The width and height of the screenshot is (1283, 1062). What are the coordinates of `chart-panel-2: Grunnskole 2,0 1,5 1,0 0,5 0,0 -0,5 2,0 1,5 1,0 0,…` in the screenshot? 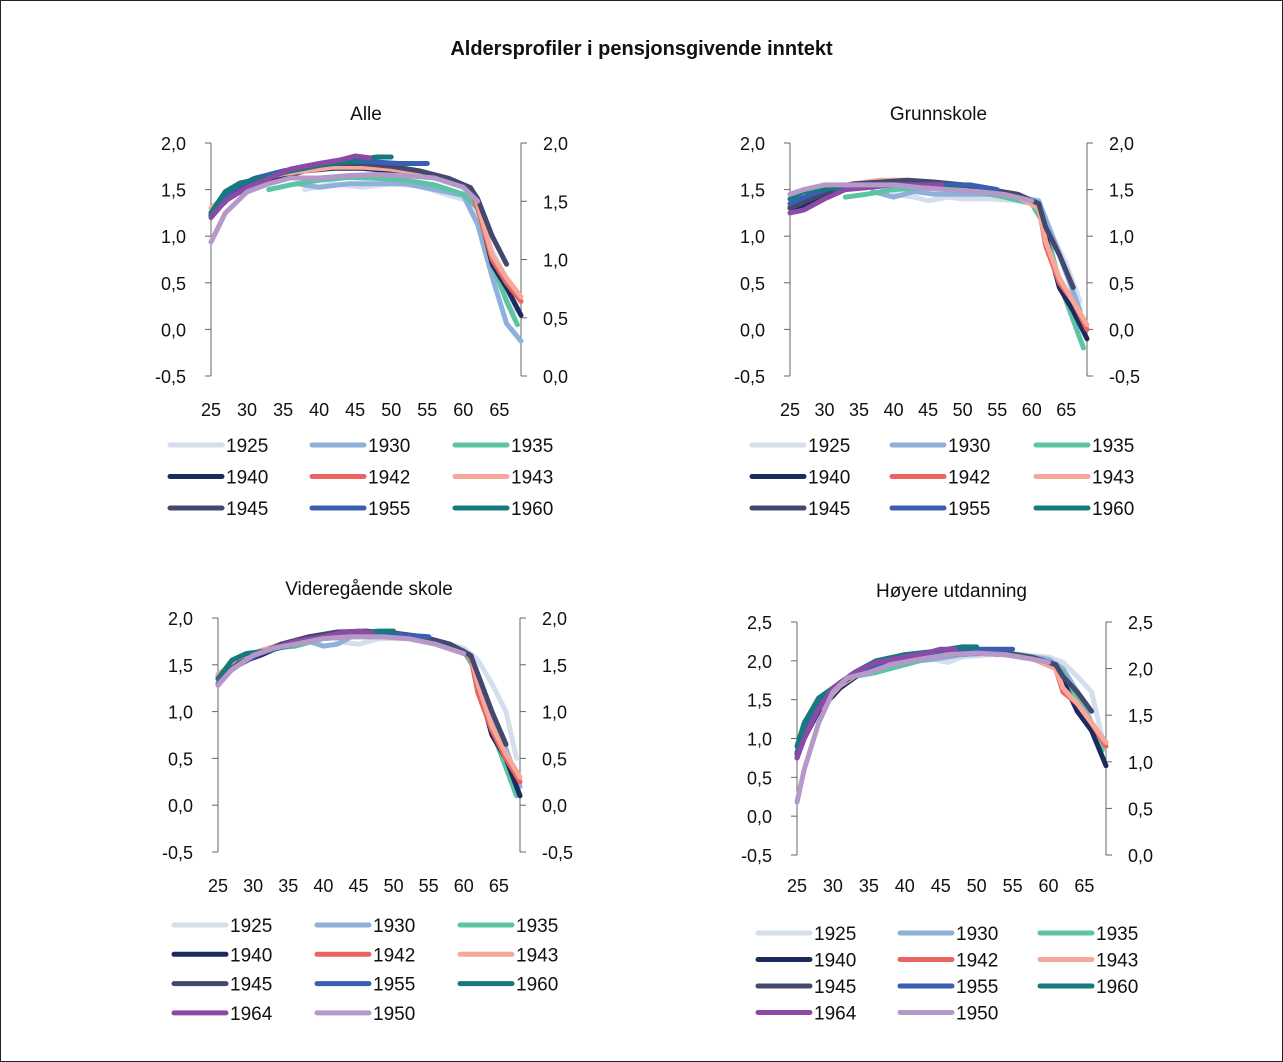 It's located at (937, 312).